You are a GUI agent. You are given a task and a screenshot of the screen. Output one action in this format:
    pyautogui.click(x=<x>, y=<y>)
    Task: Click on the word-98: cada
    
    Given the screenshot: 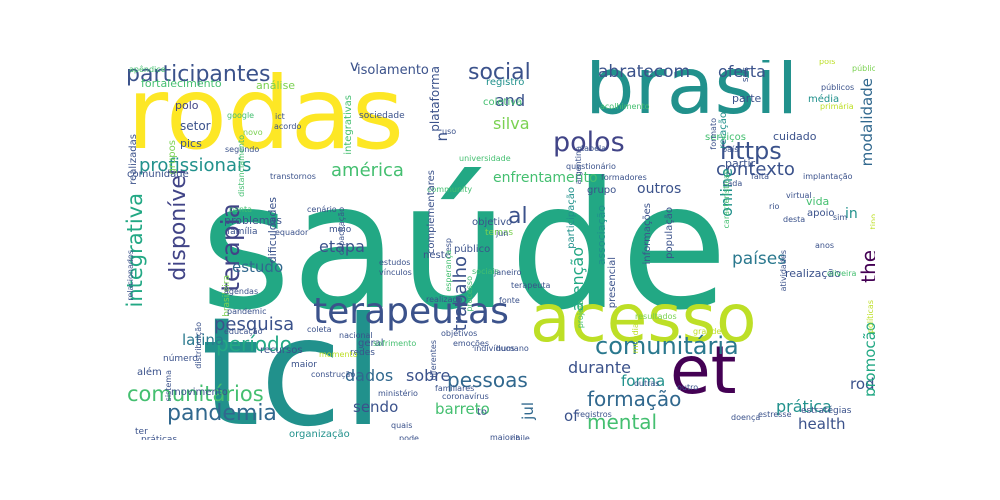 What is the action you would take?
    pyautogui.click(x=733, y=183)
    